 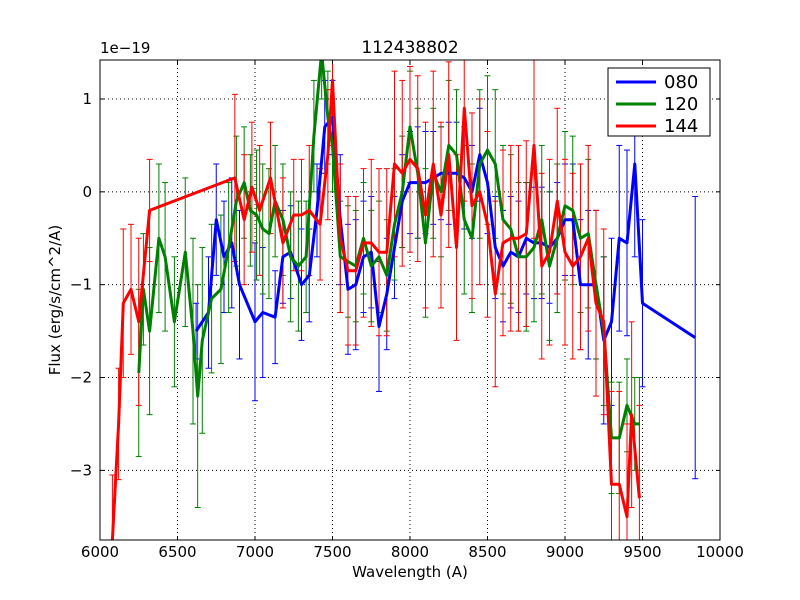 What do you see at coordinates (81, 470) in the screenshot?
I see `y-tick-label: −3` at bounding box center [81, 470].